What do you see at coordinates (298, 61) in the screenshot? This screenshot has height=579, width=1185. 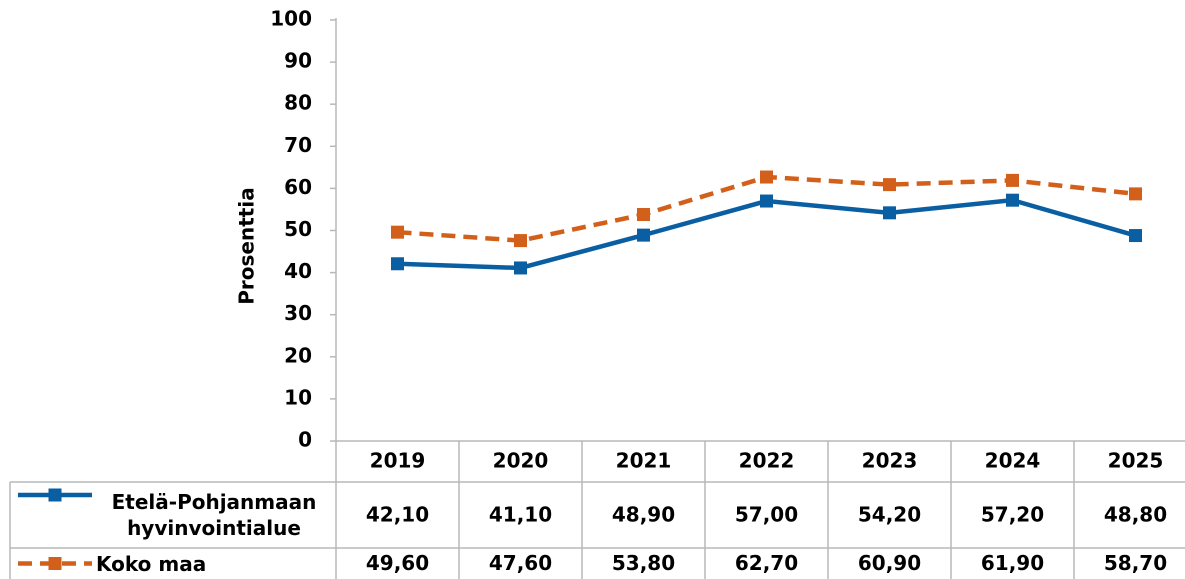 I see `y-tick-label: 90` at bounding box center [298, 61].